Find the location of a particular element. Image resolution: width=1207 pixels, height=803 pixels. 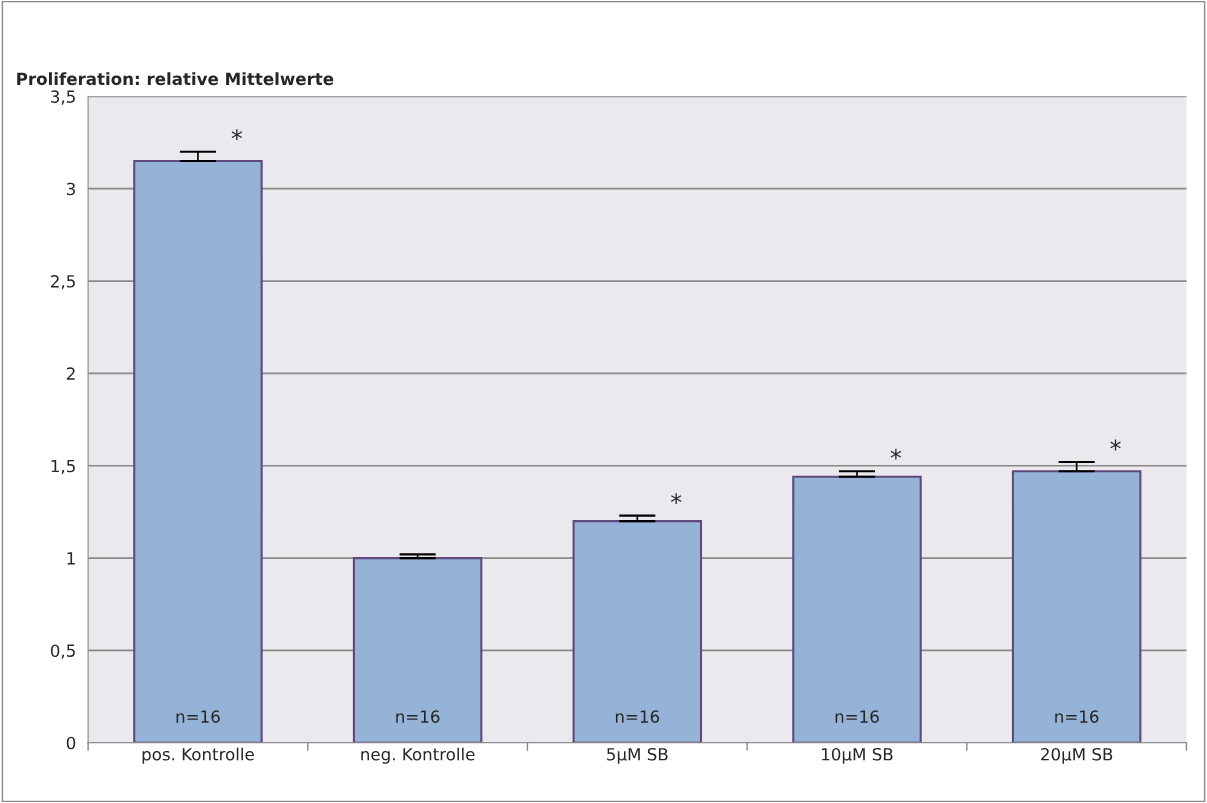

x-tick-label: 20µM SB is located at coordinates (1077, 755).